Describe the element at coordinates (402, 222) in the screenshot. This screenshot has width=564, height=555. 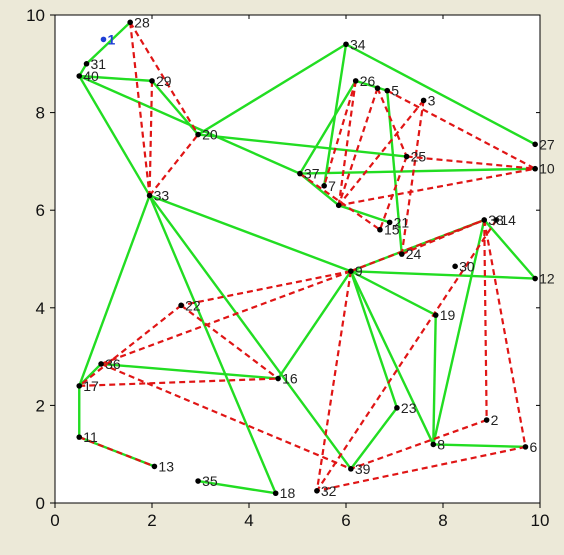
I see `point-label-21: 21` at that location.